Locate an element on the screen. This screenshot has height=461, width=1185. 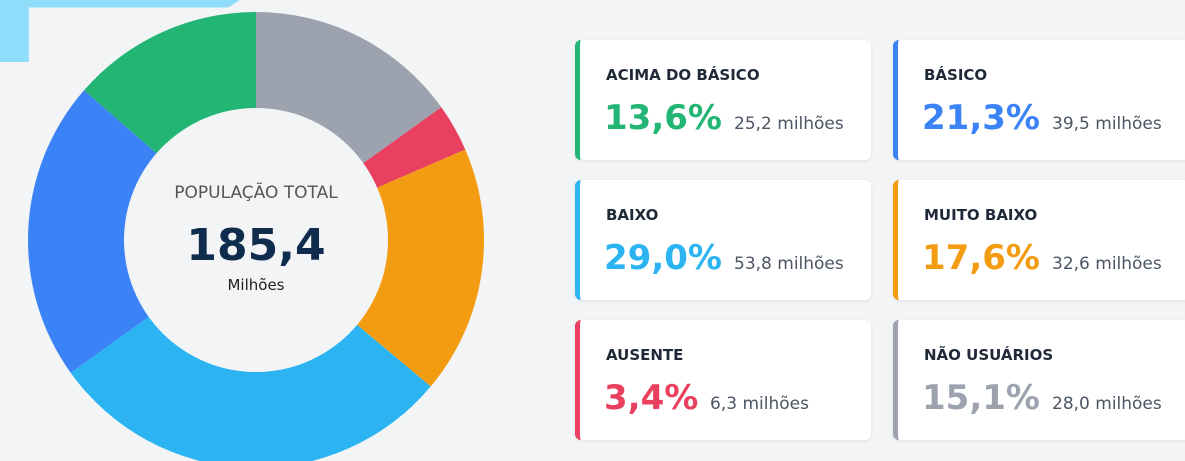
card-percent: 3,4% is located at coordinates (651, 398).